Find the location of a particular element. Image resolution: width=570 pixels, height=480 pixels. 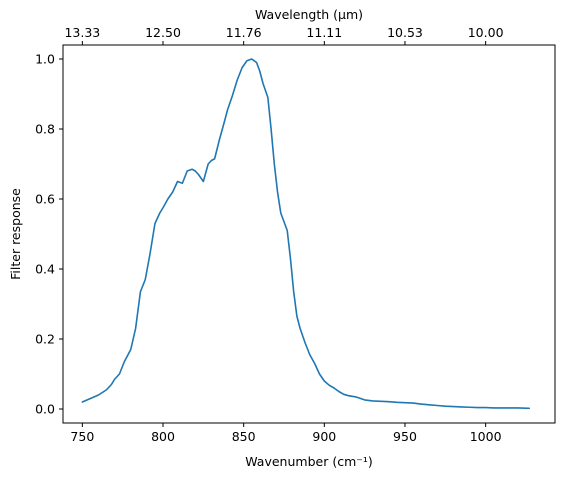

top-tick-label: 13.33 is located at coordinates (82, 32).